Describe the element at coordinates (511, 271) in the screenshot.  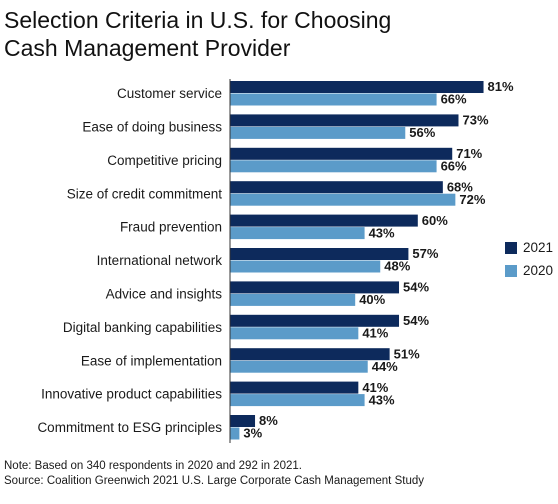
I see `legend-swatch-2020` at that location.